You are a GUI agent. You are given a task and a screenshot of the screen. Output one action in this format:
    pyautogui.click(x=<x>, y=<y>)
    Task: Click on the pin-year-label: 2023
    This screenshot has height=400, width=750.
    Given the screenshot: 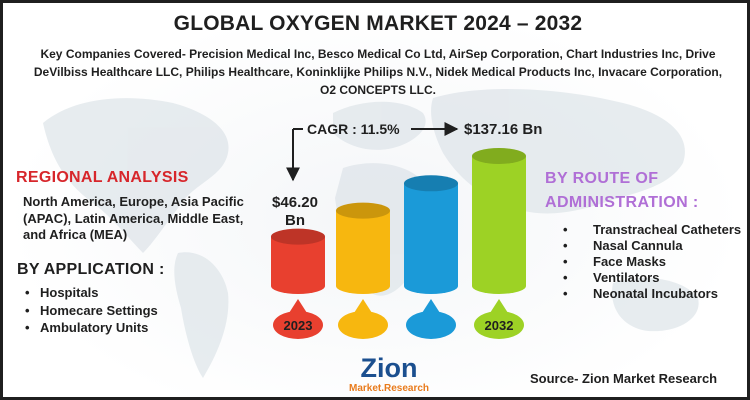 What is the action you would take?
    pyautogui.click(x=298, y=325)
    